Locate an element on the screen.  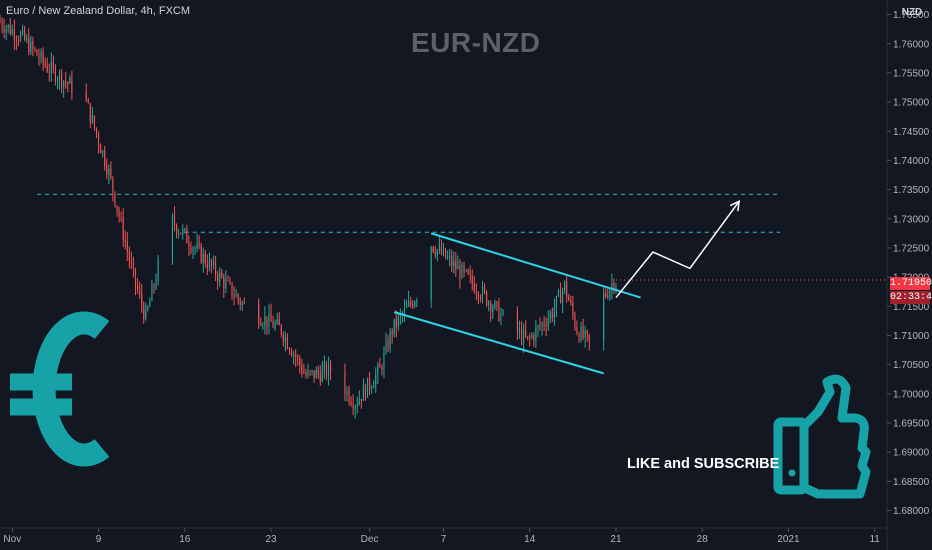
x-tick-label: 7 is located at coordinates (444, 539).